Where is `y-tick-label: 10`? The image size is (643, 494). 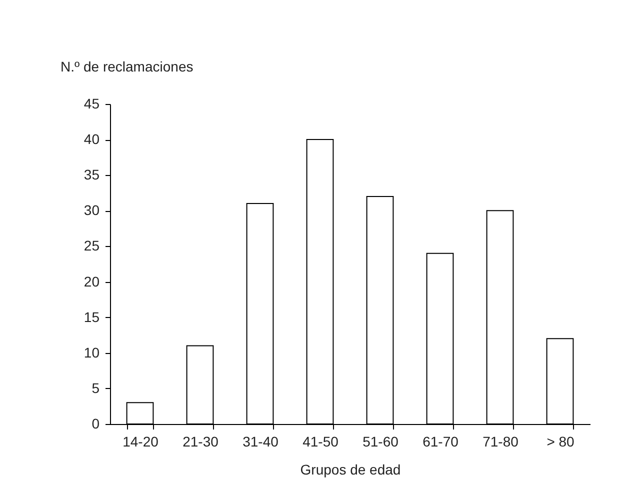 y-tick-label: 10 is located at coordinates (92, 352).